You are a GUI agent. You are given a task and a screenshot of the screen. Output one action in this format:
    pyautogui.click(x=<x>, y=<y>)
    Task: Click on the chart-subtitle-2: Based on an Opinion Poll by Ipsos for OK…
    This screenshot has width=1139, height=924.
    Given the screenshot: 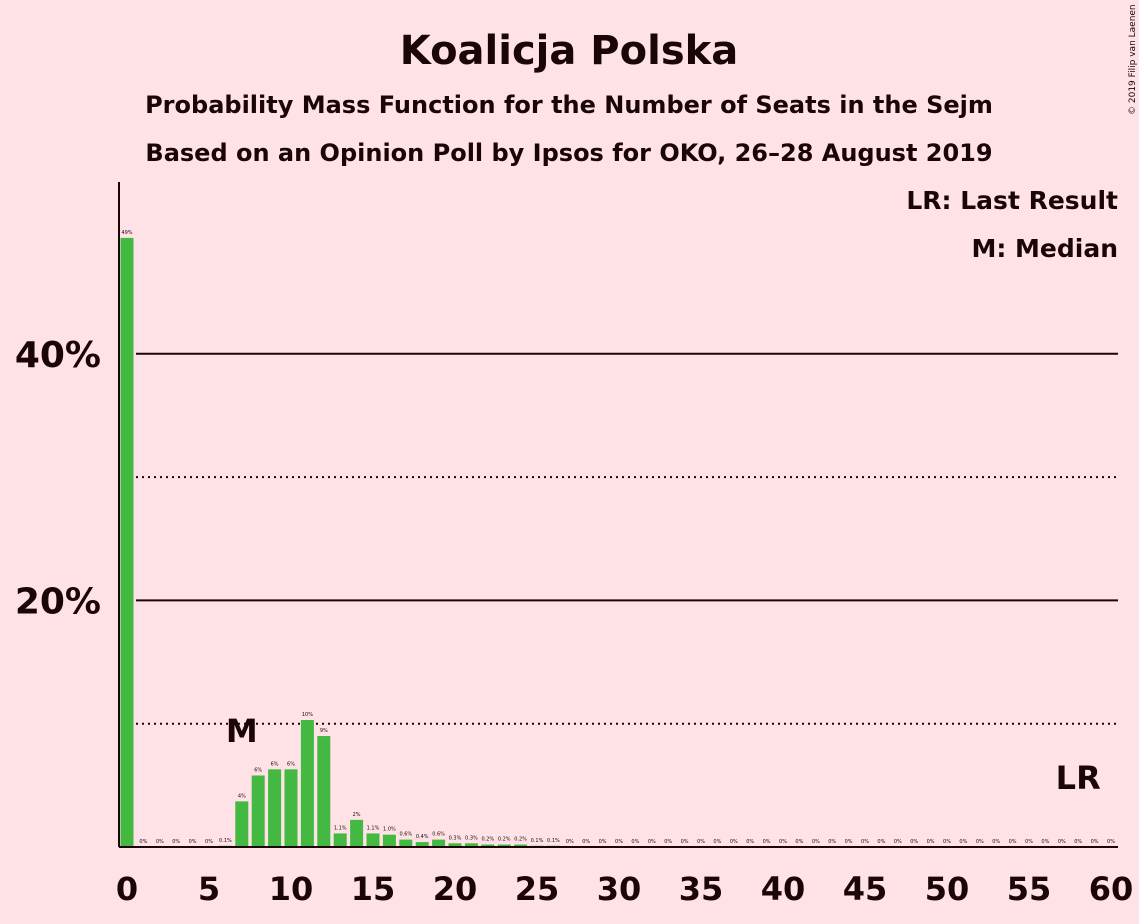 What is the action you would take?
    pyautogui.click(x=568, y=153)
    